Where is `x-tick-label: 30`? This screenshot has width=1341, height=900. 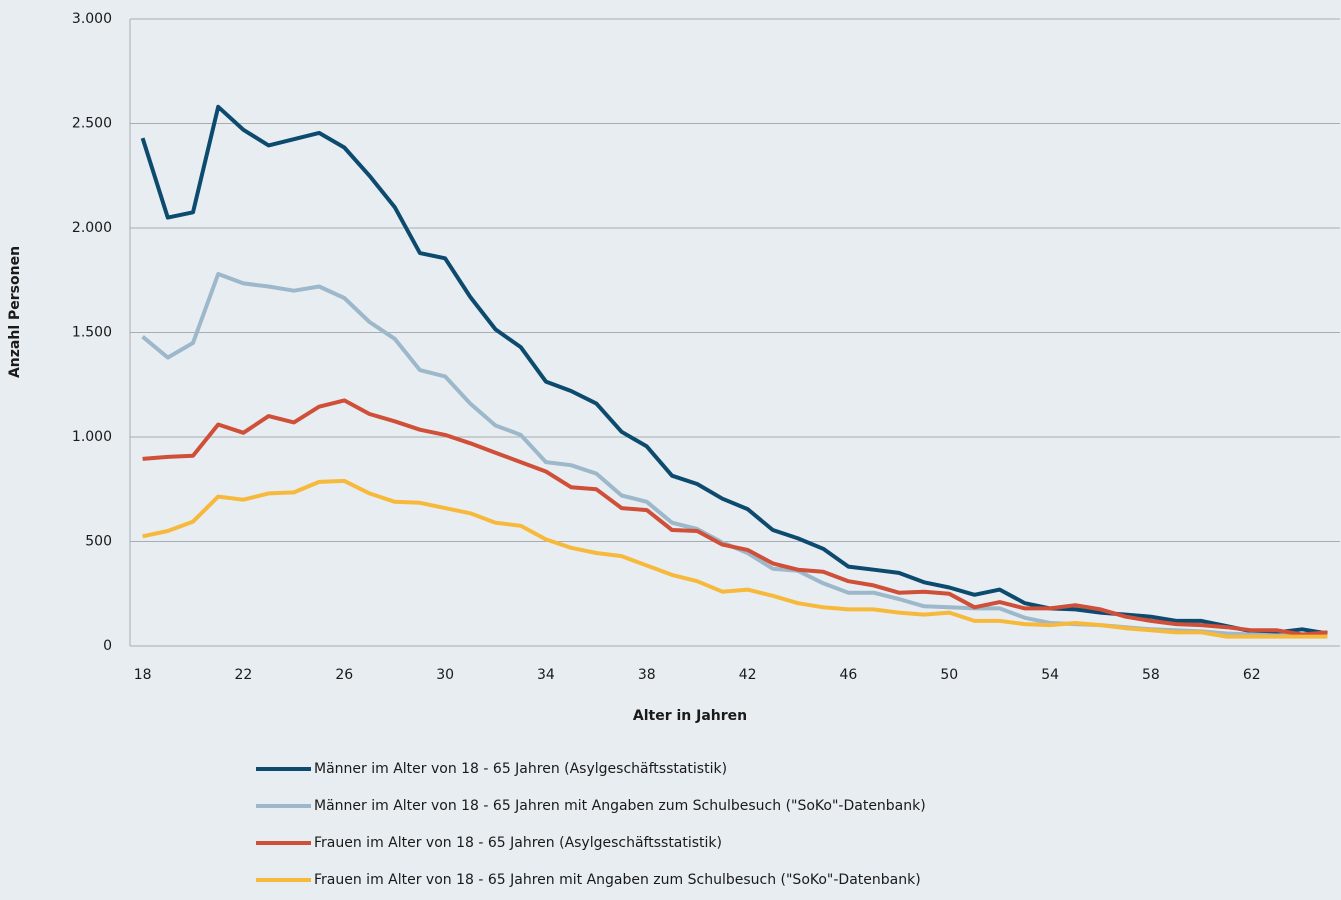
x-tick-label: 30 is located at coordinates (445, 675).